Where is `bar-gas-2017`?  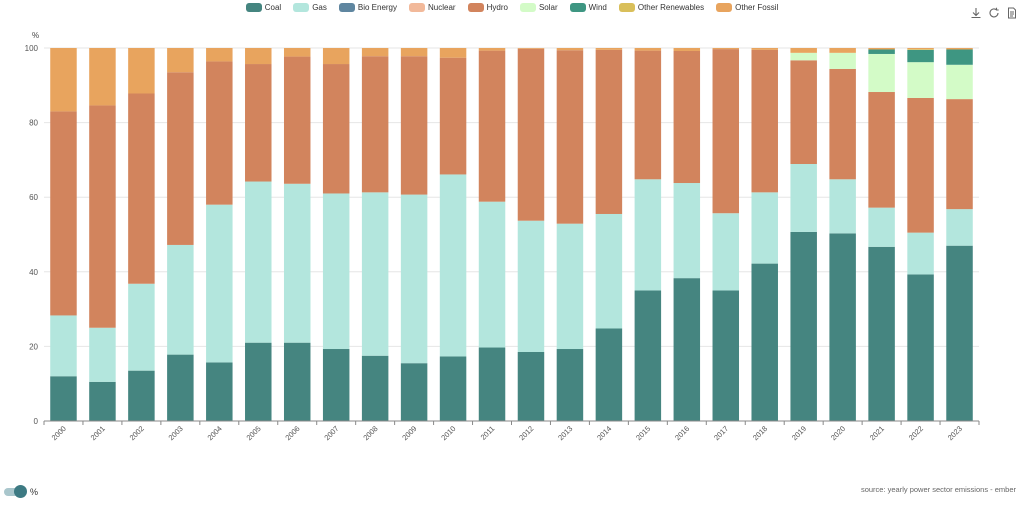 bar-gas-2017 is located at coordinates (726, 252).